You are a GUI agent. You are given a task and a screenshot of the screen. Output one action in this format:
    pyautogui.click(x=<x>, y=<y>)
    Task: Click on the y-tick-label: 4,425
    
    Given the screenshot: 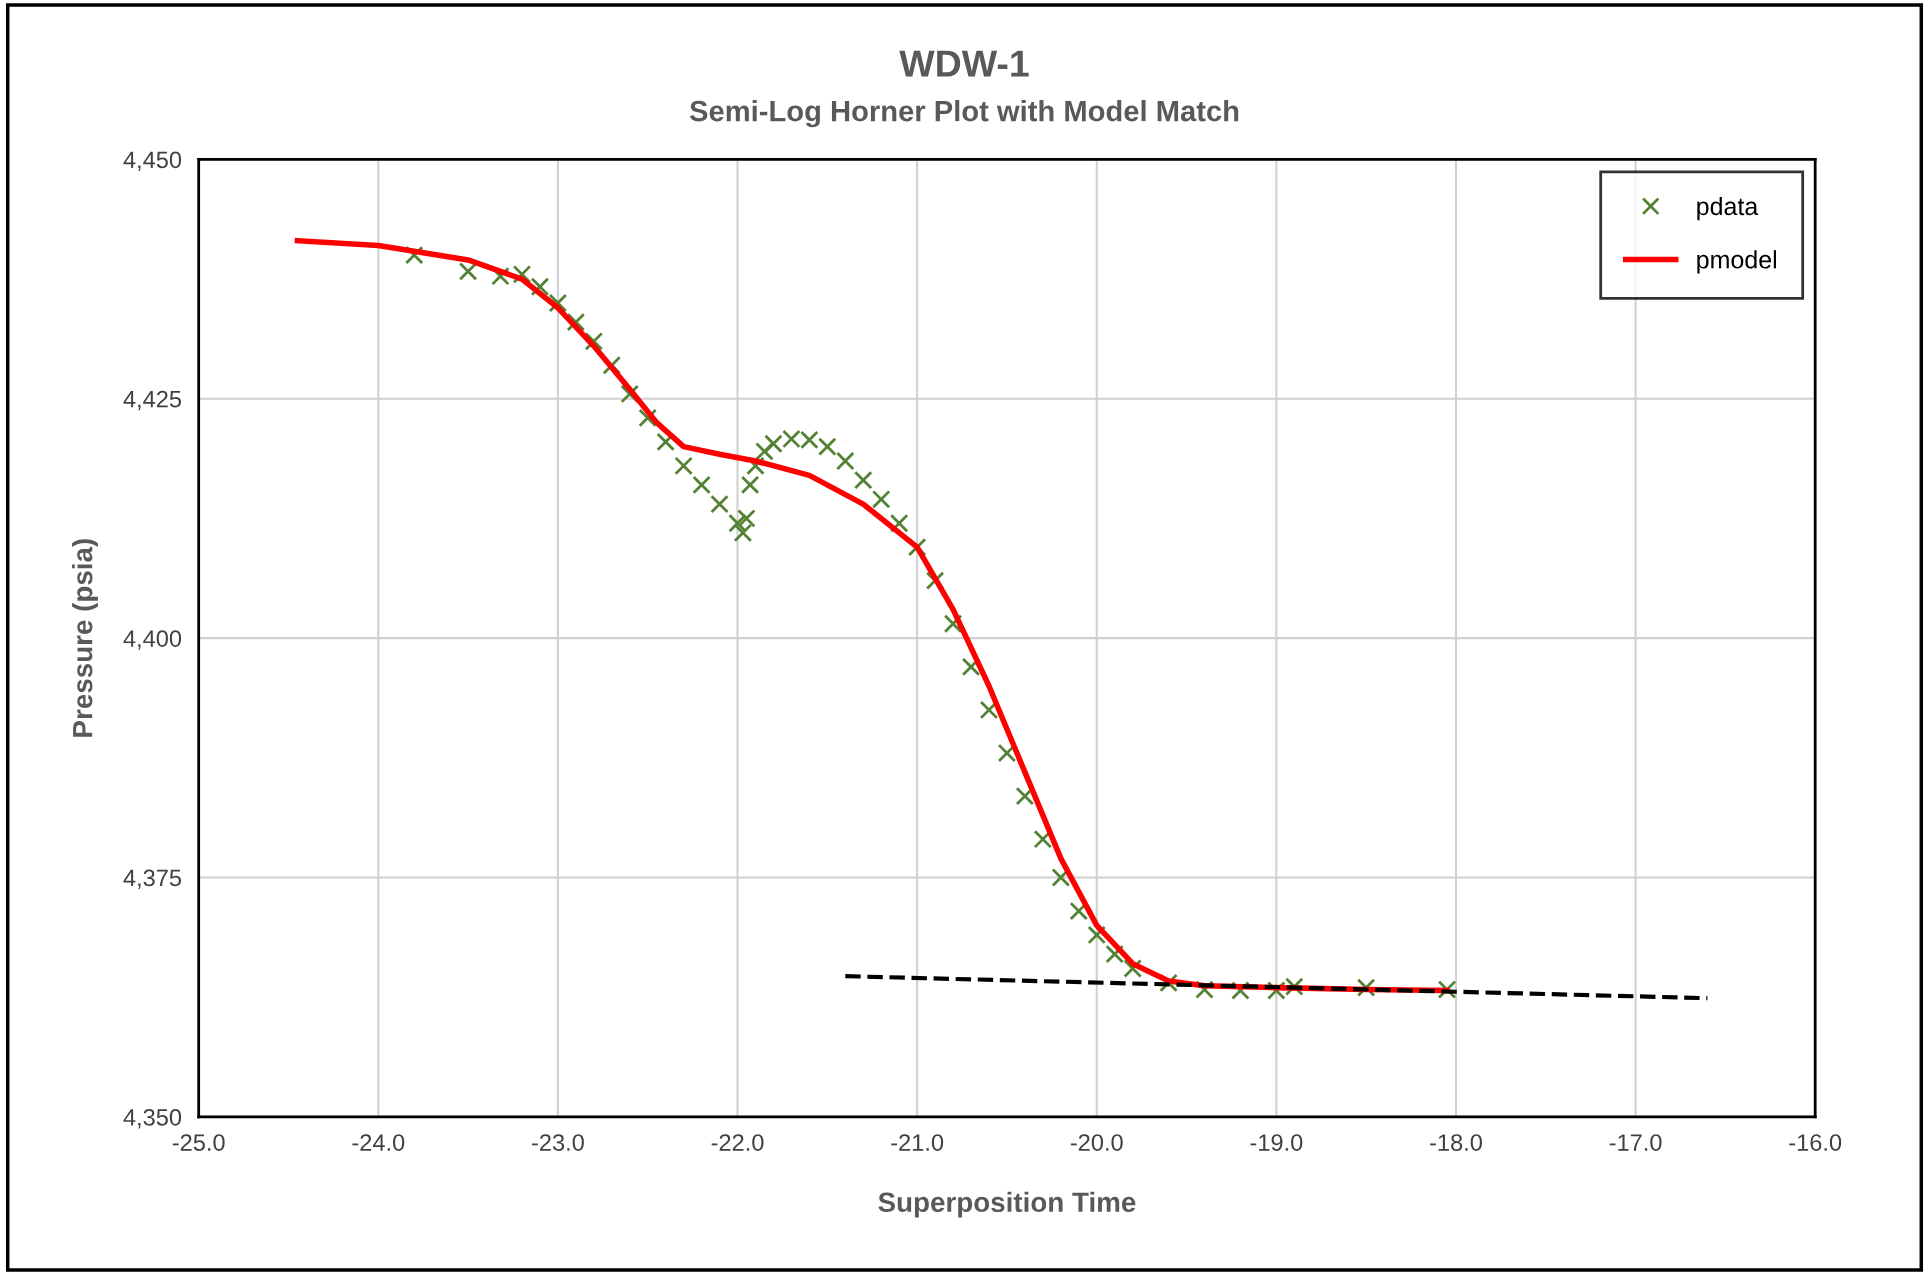 What is the action you would take?
    pyautogui.click(x=152, y=400)
    